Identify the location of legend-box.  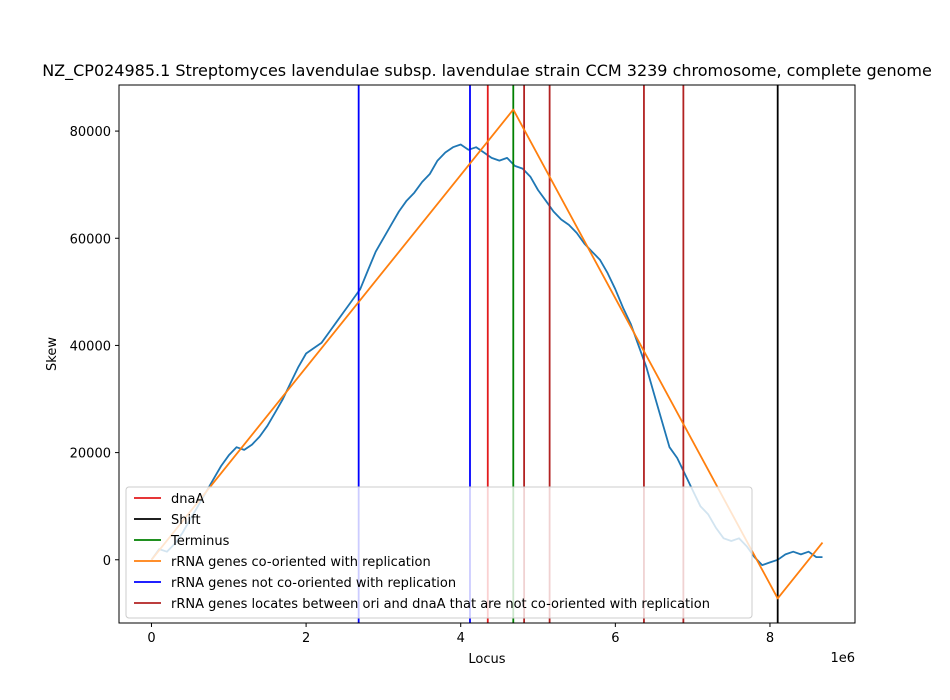
(439, 552).